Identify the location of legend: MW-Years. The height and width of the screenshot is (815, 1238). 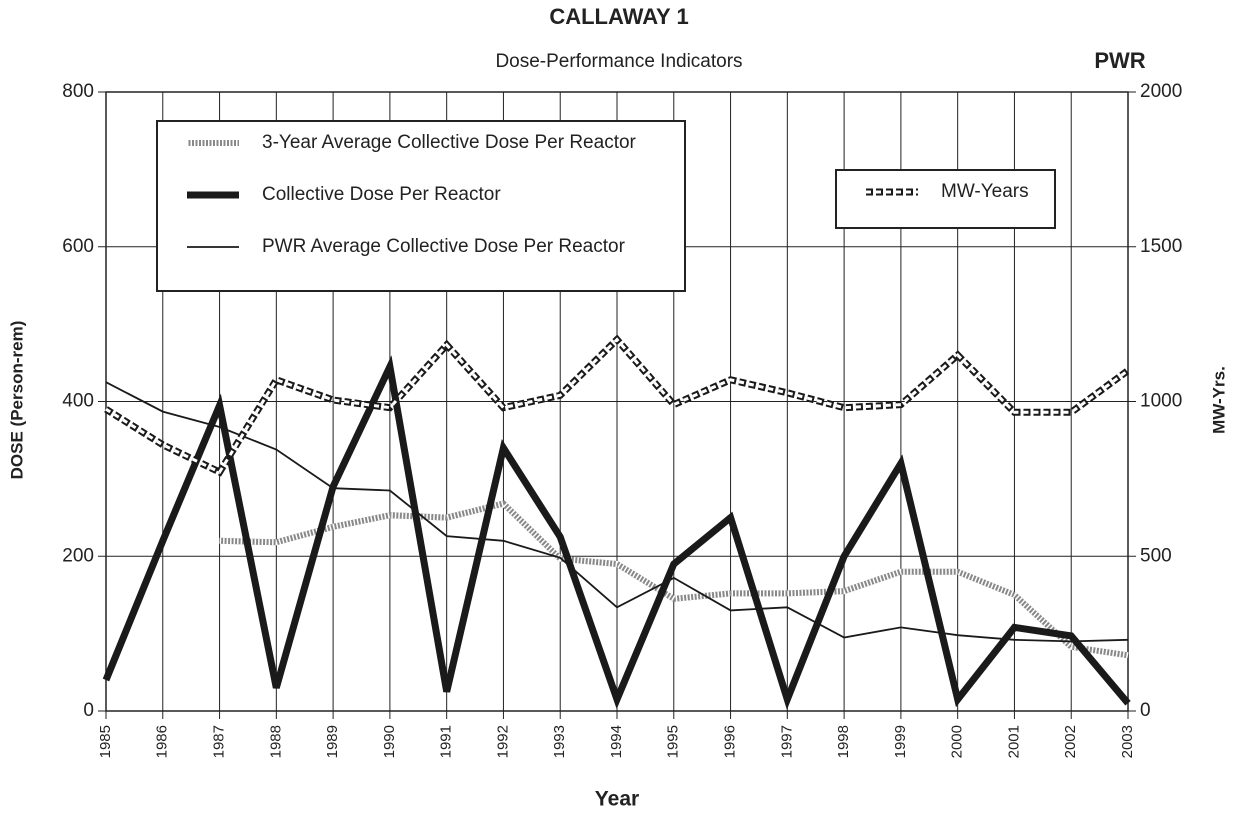
(945, 199).